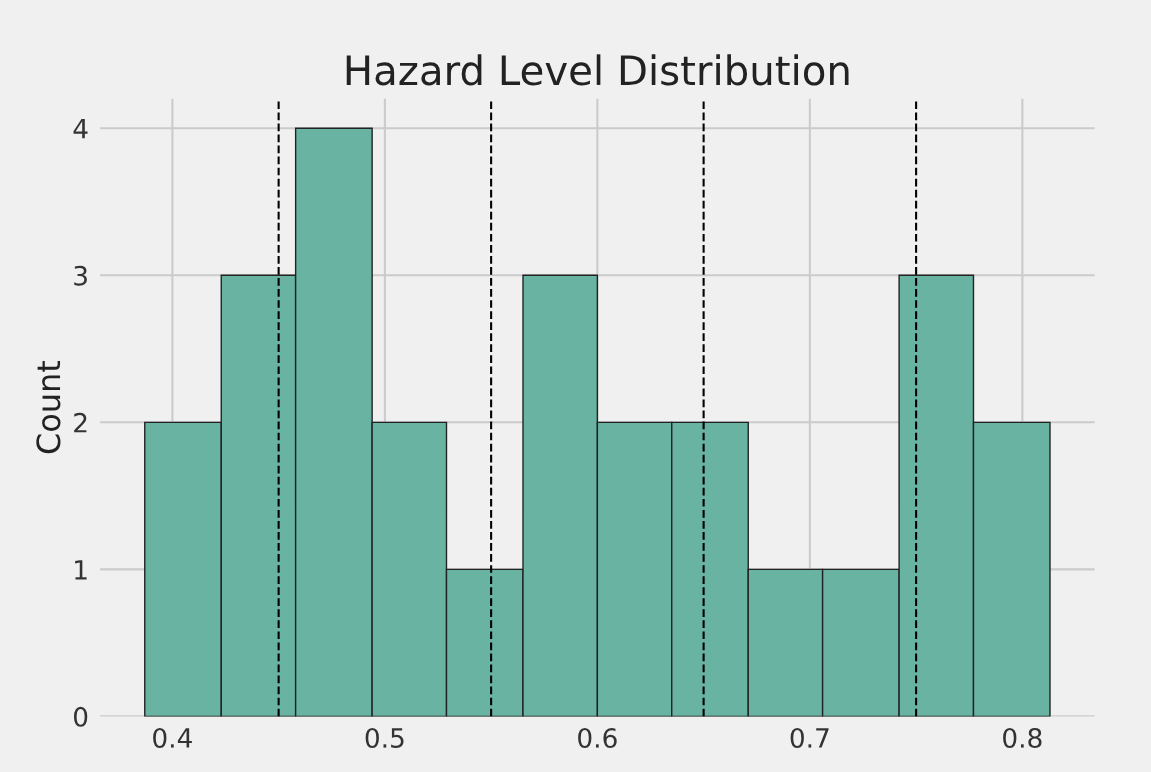  Describe the element at coordinates (597, 70) in the screenshot. I see `chart-title: Hazard Level Distribution` at that location.